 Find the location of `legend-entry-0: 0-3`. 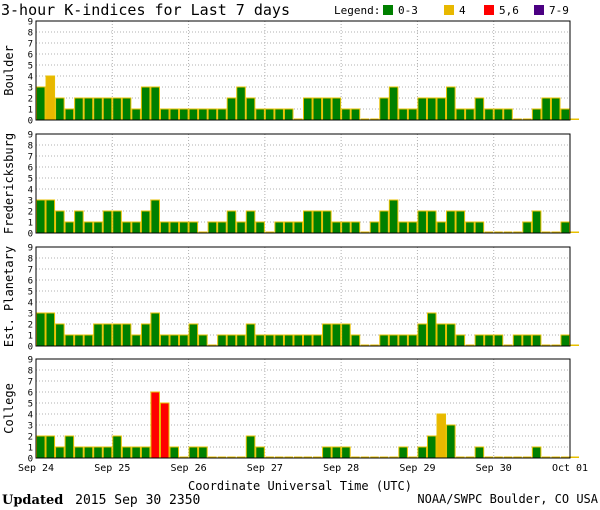

legend-entry-0: 0-3 is located at coordinates (408, 10).